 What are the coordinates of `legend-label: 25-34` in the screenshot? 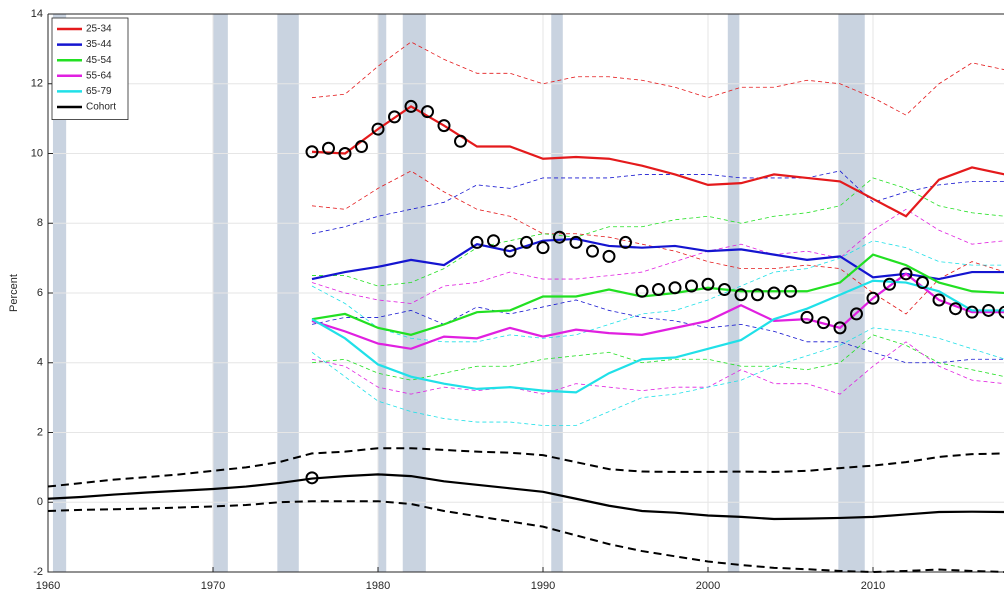 It's located at (99, 29).